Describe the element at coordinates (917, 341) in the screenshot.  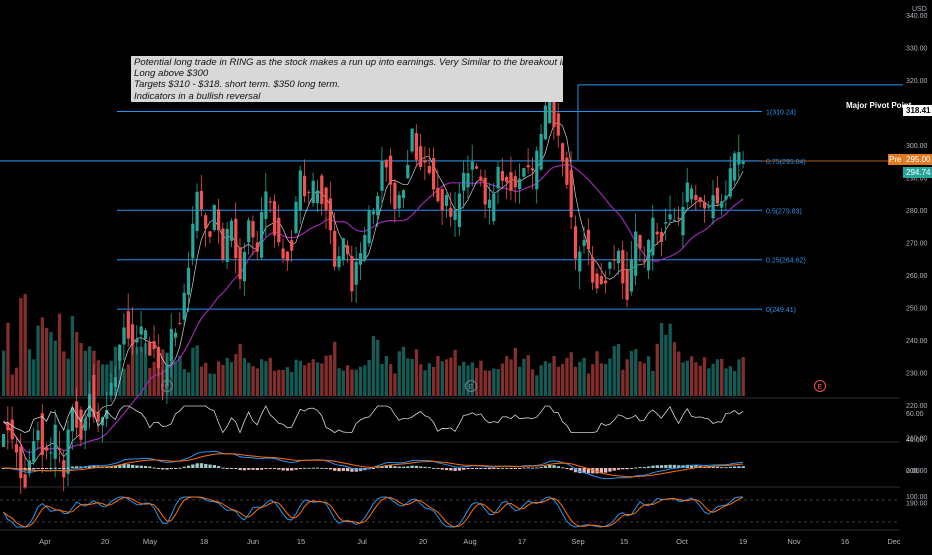
I see `price-axis-tick: 240.00` at that location.